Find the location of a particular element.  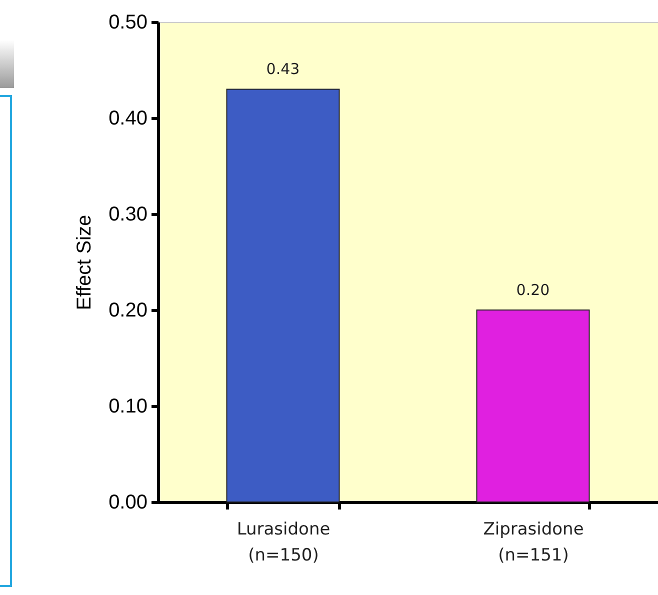

y-tick-label: 0.10 is located at coordinates (128, 407).